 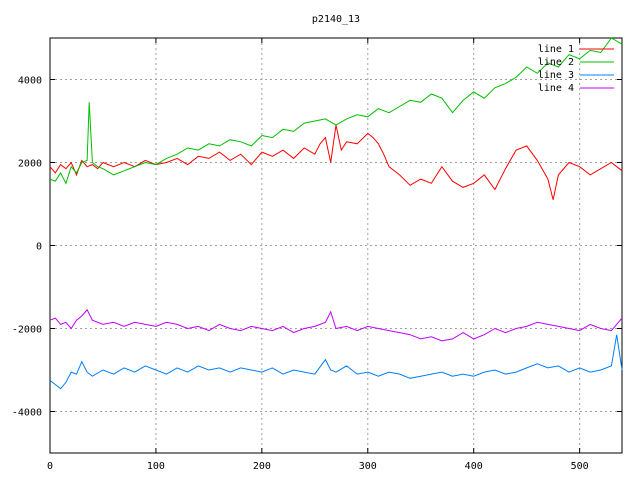 What do you see at coordinates (27, 413) in the screenshot?
I see `y-tick-label: -4000` at bounding box center [27, 413].